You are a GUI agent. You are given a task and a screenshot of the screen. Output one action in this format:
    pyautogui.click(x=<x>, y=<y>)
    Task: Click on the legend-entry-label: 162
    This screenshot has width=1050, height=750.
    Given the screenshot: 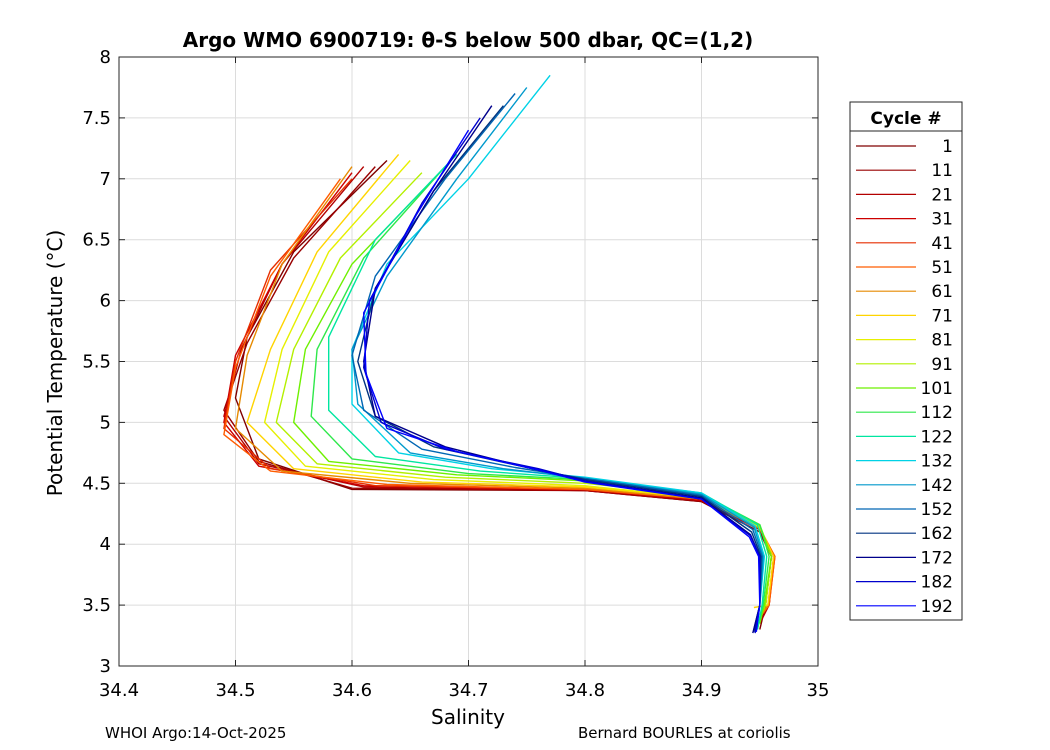 What is the action you would take?
    pyautogui.click(x=937, y=534)
    